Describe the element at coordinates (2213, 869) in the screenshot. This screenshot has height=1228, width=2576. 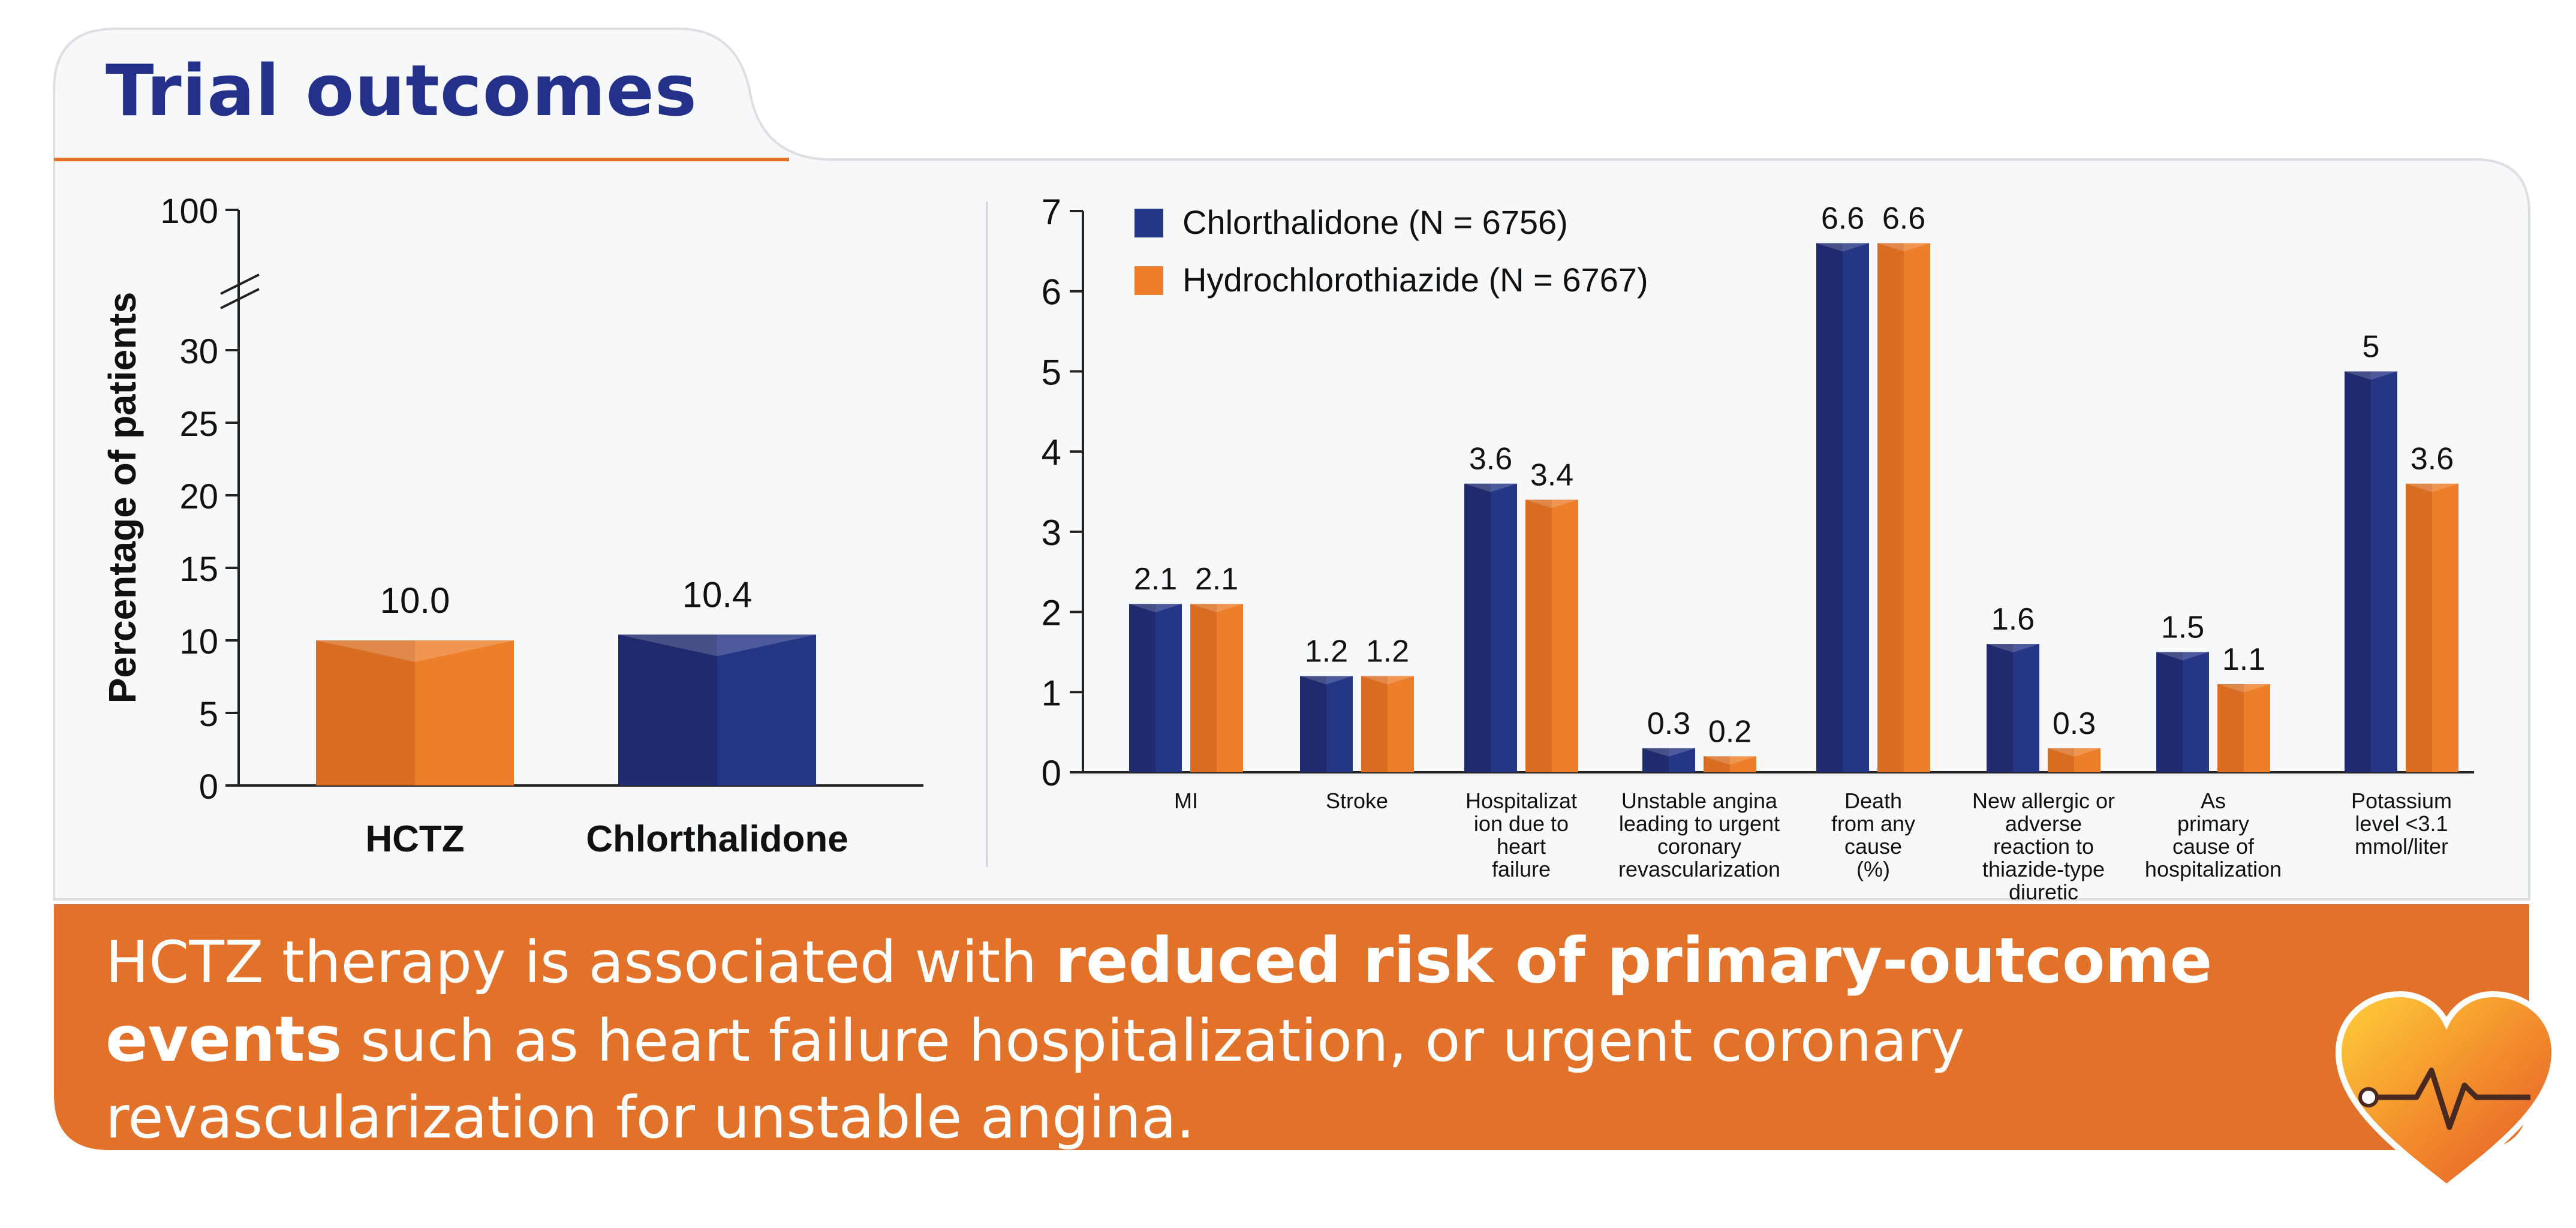
I see `x-category-label: hospitalization` at that location.